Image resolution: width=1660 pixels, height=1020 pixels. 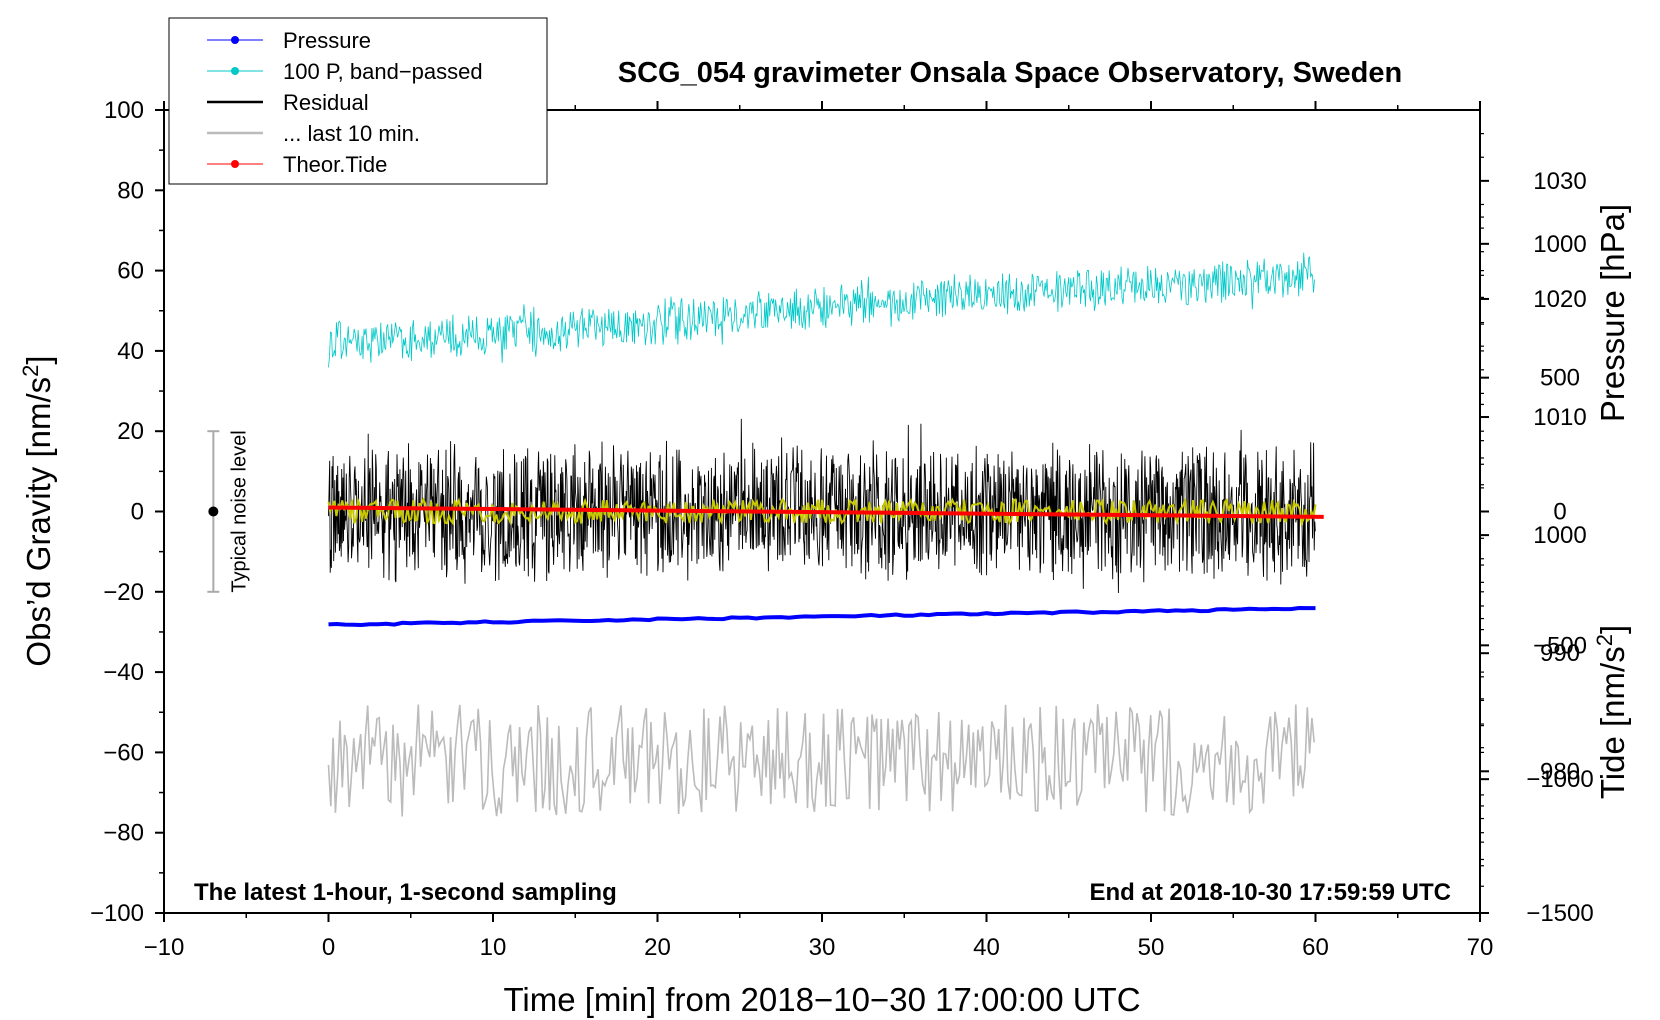 I want to click on y-left-close: ], so click(x=38, y=359).